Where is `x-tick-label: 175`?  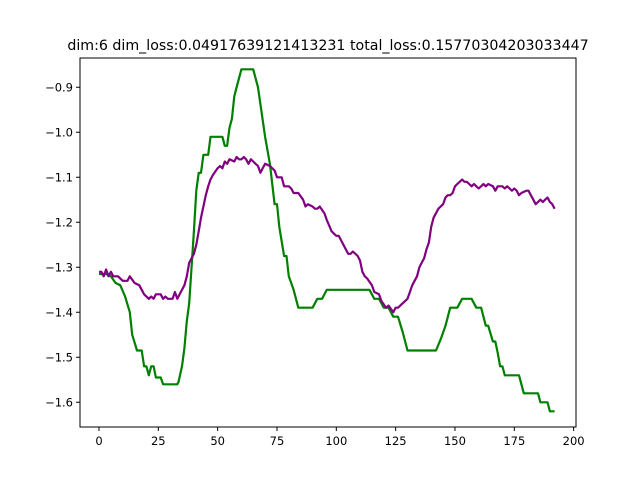 x-tick-label: 175 is located at coordinates (514, 441).